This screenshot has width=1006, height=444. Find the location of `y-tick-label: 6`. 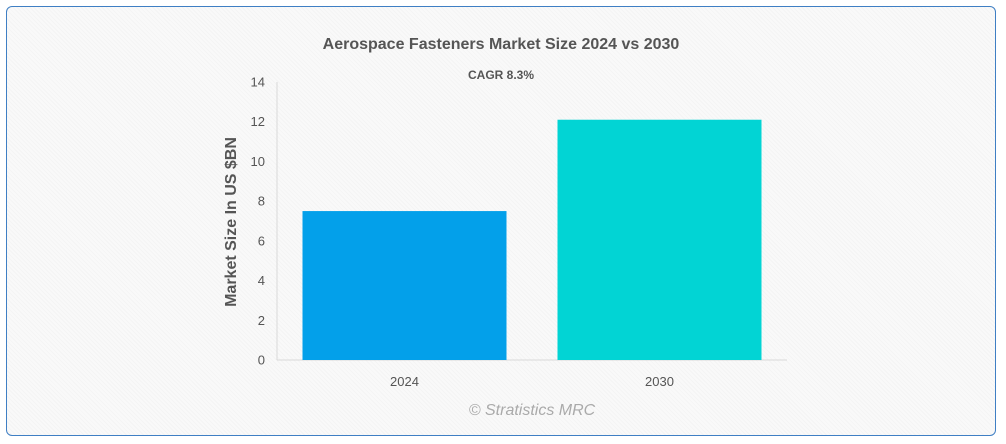

y-tick-label: 6 is located at coordinates (261, 240).